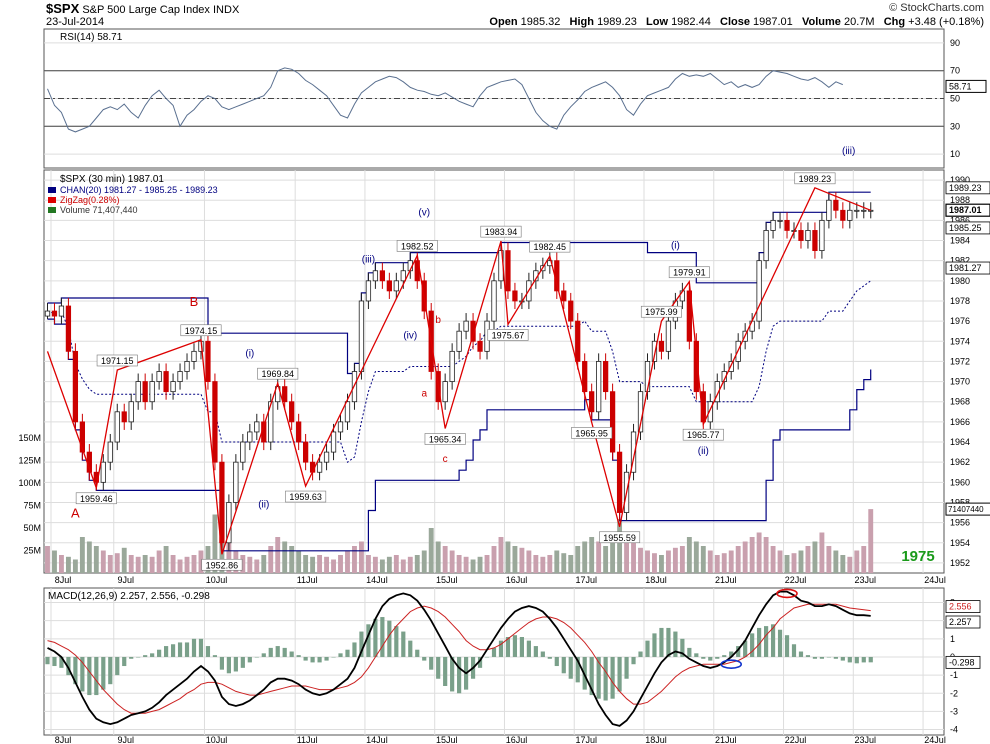  What do you see at coordinates (63, 739) in the screenshot?
I see `x-tick-label: 8Jul` at bounding box center [63, 739].